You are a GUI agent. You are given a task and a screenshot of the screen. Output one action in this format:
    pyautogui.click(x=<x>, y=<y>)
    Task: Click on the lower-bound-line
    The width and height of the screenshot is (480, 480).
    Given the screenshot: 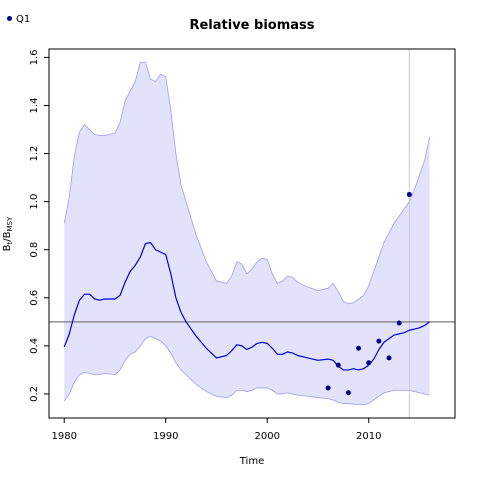 What is the action you would take?
    pyautogui.click(x=246, y=370)
    